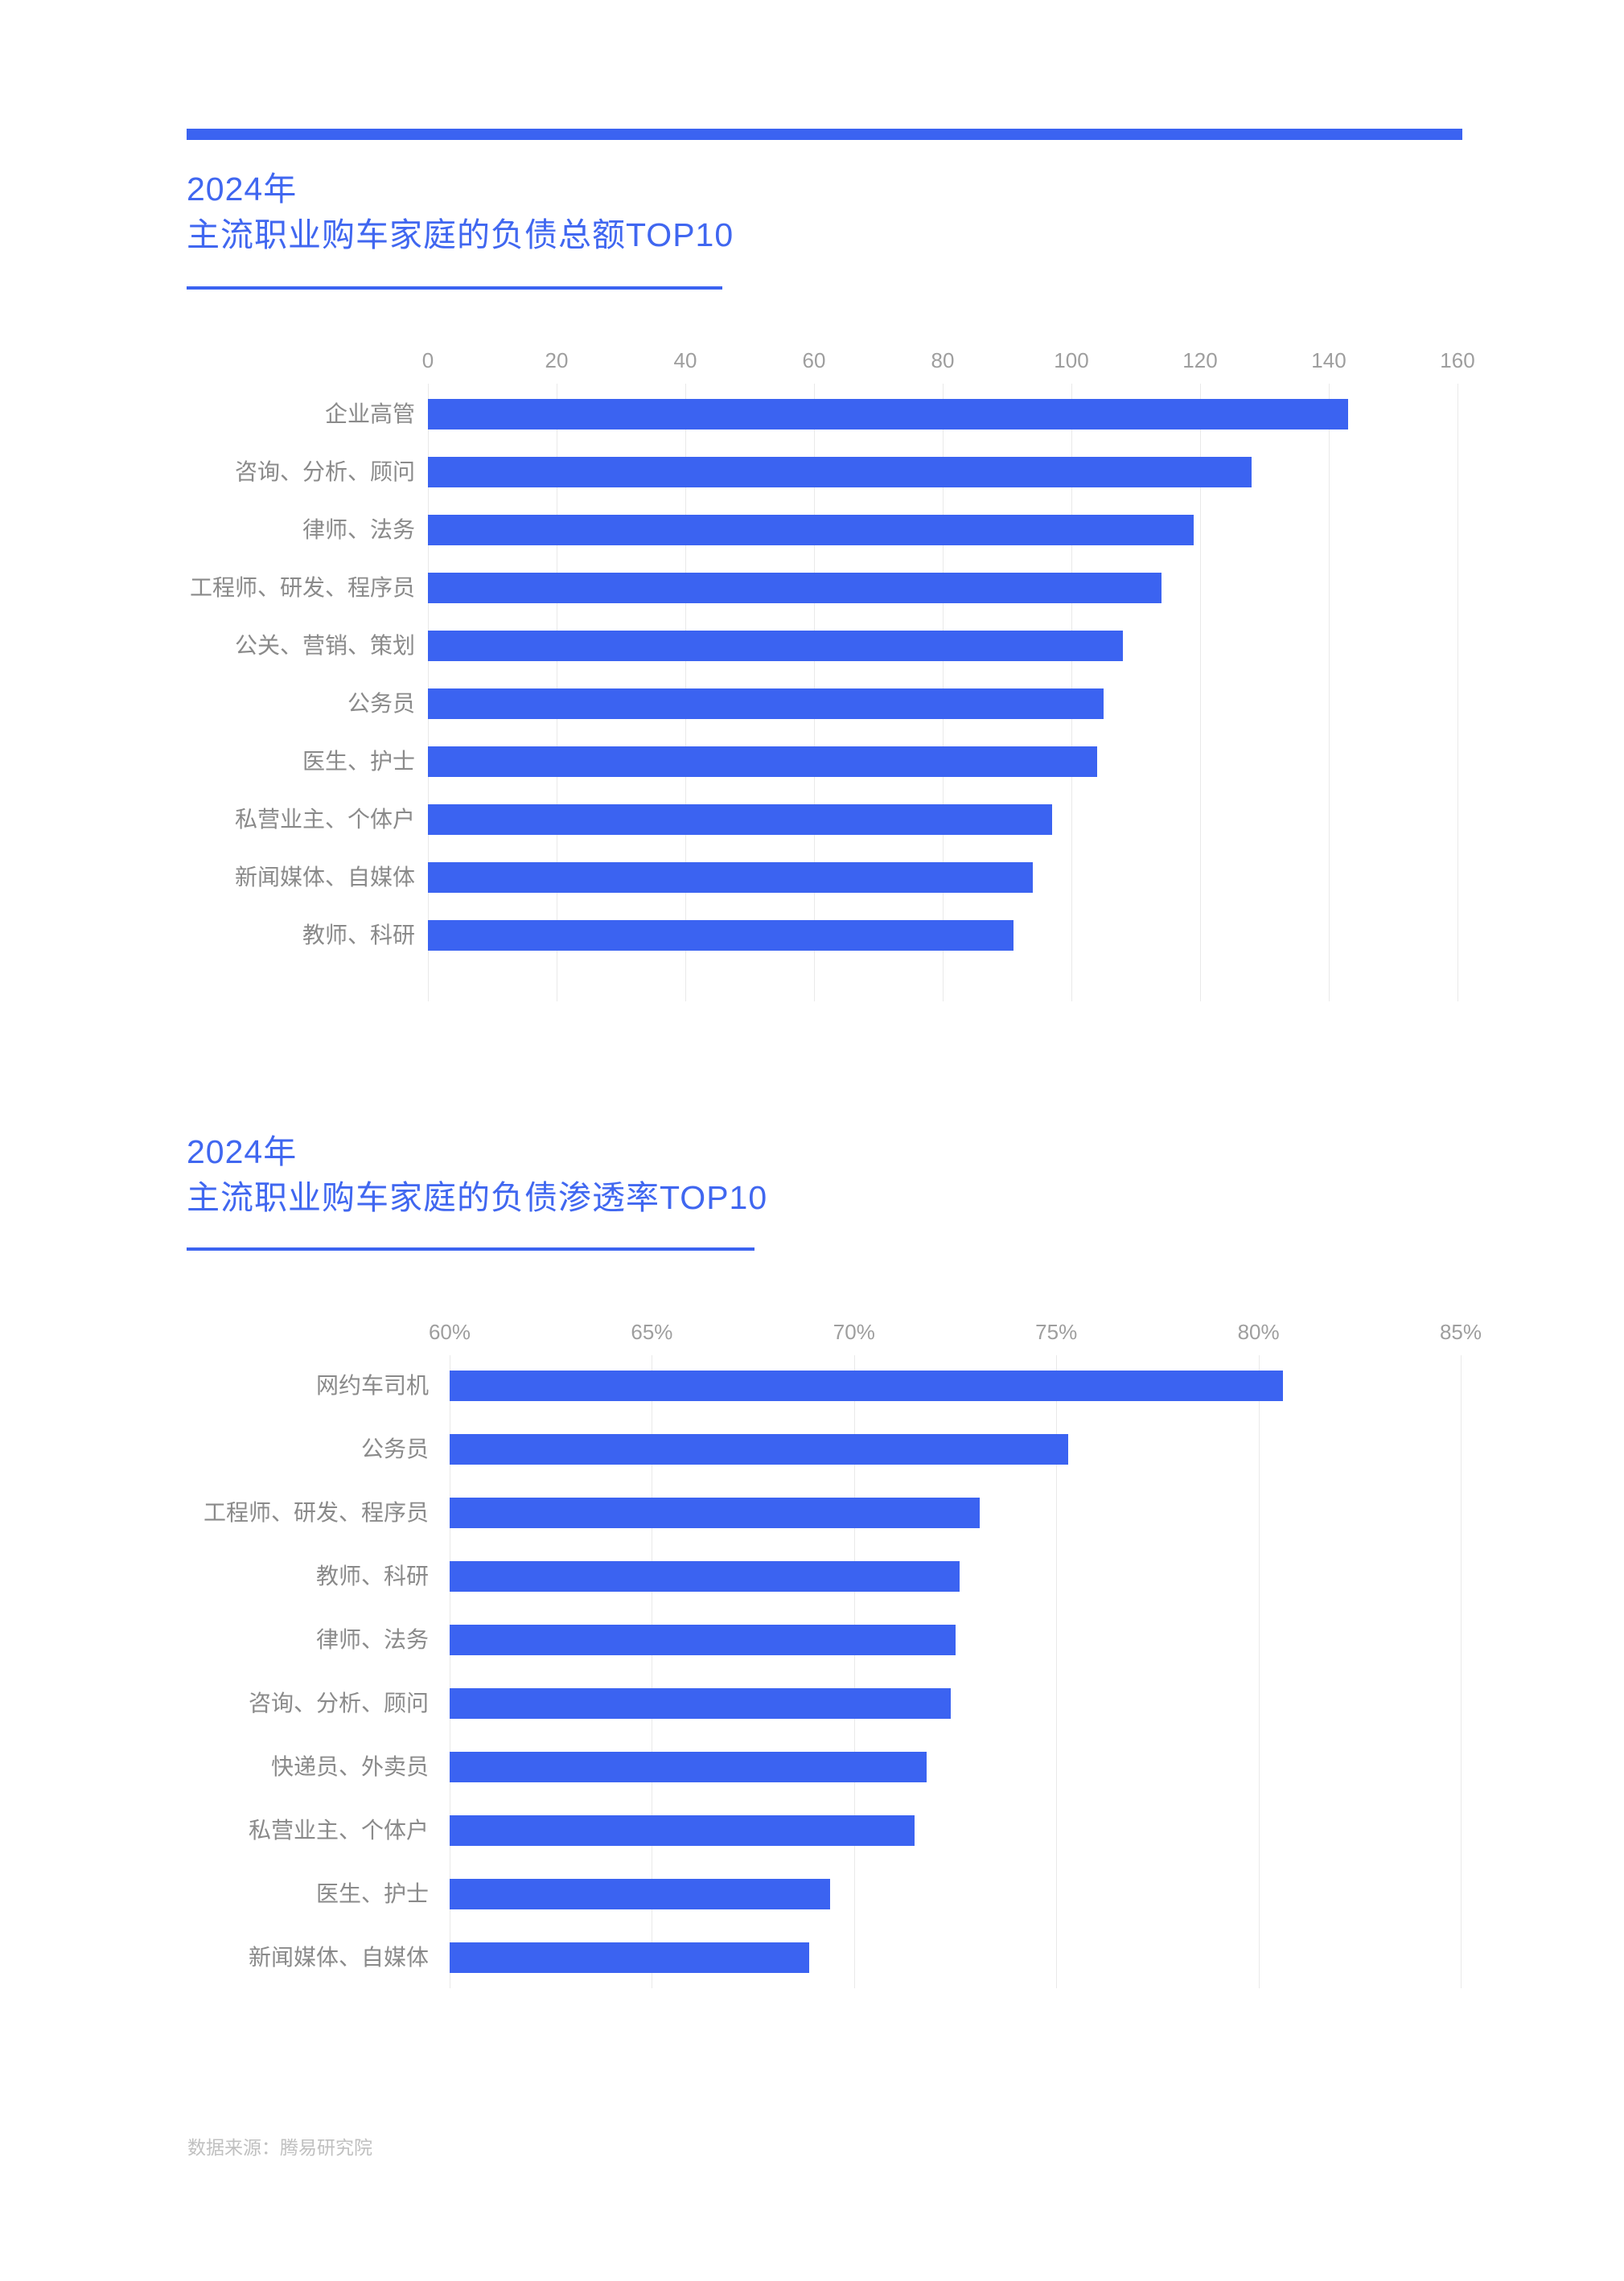  What do you see at coordinates (461, 234) in the screenshot?
I see `chart1-title-line2: 主流职业购车家庭的负债总额TOP10` at bounding box center [461, 234].